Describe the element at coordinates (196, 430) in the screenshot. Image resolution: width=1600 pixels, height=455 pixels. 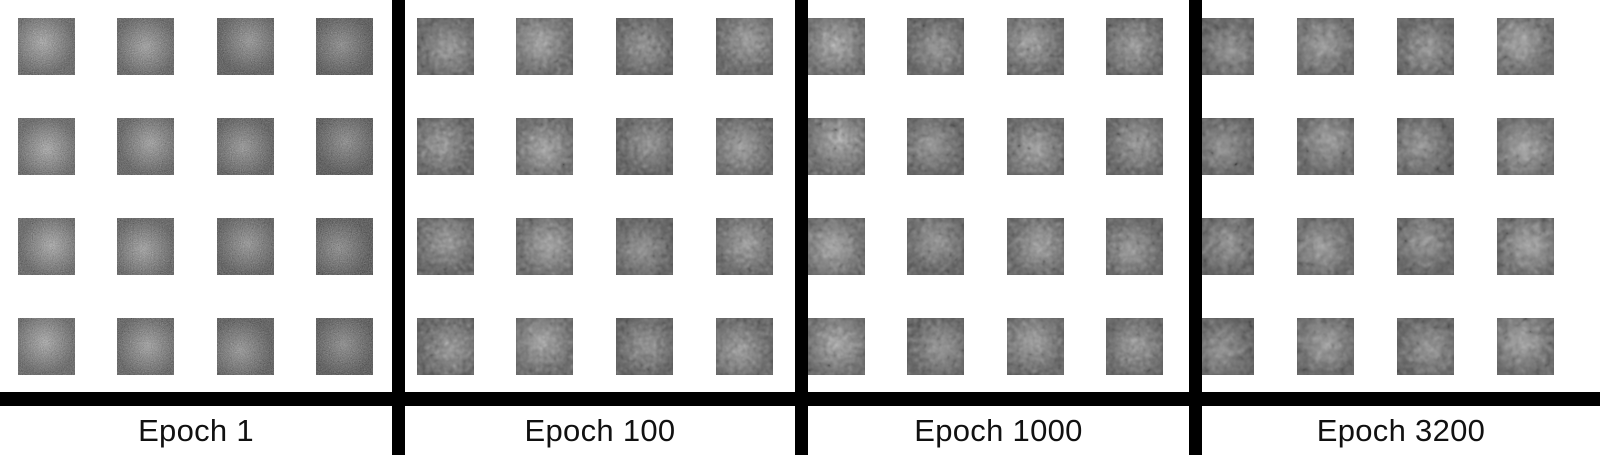
I see `caption-epoch-1: Epoch 1` at that location.